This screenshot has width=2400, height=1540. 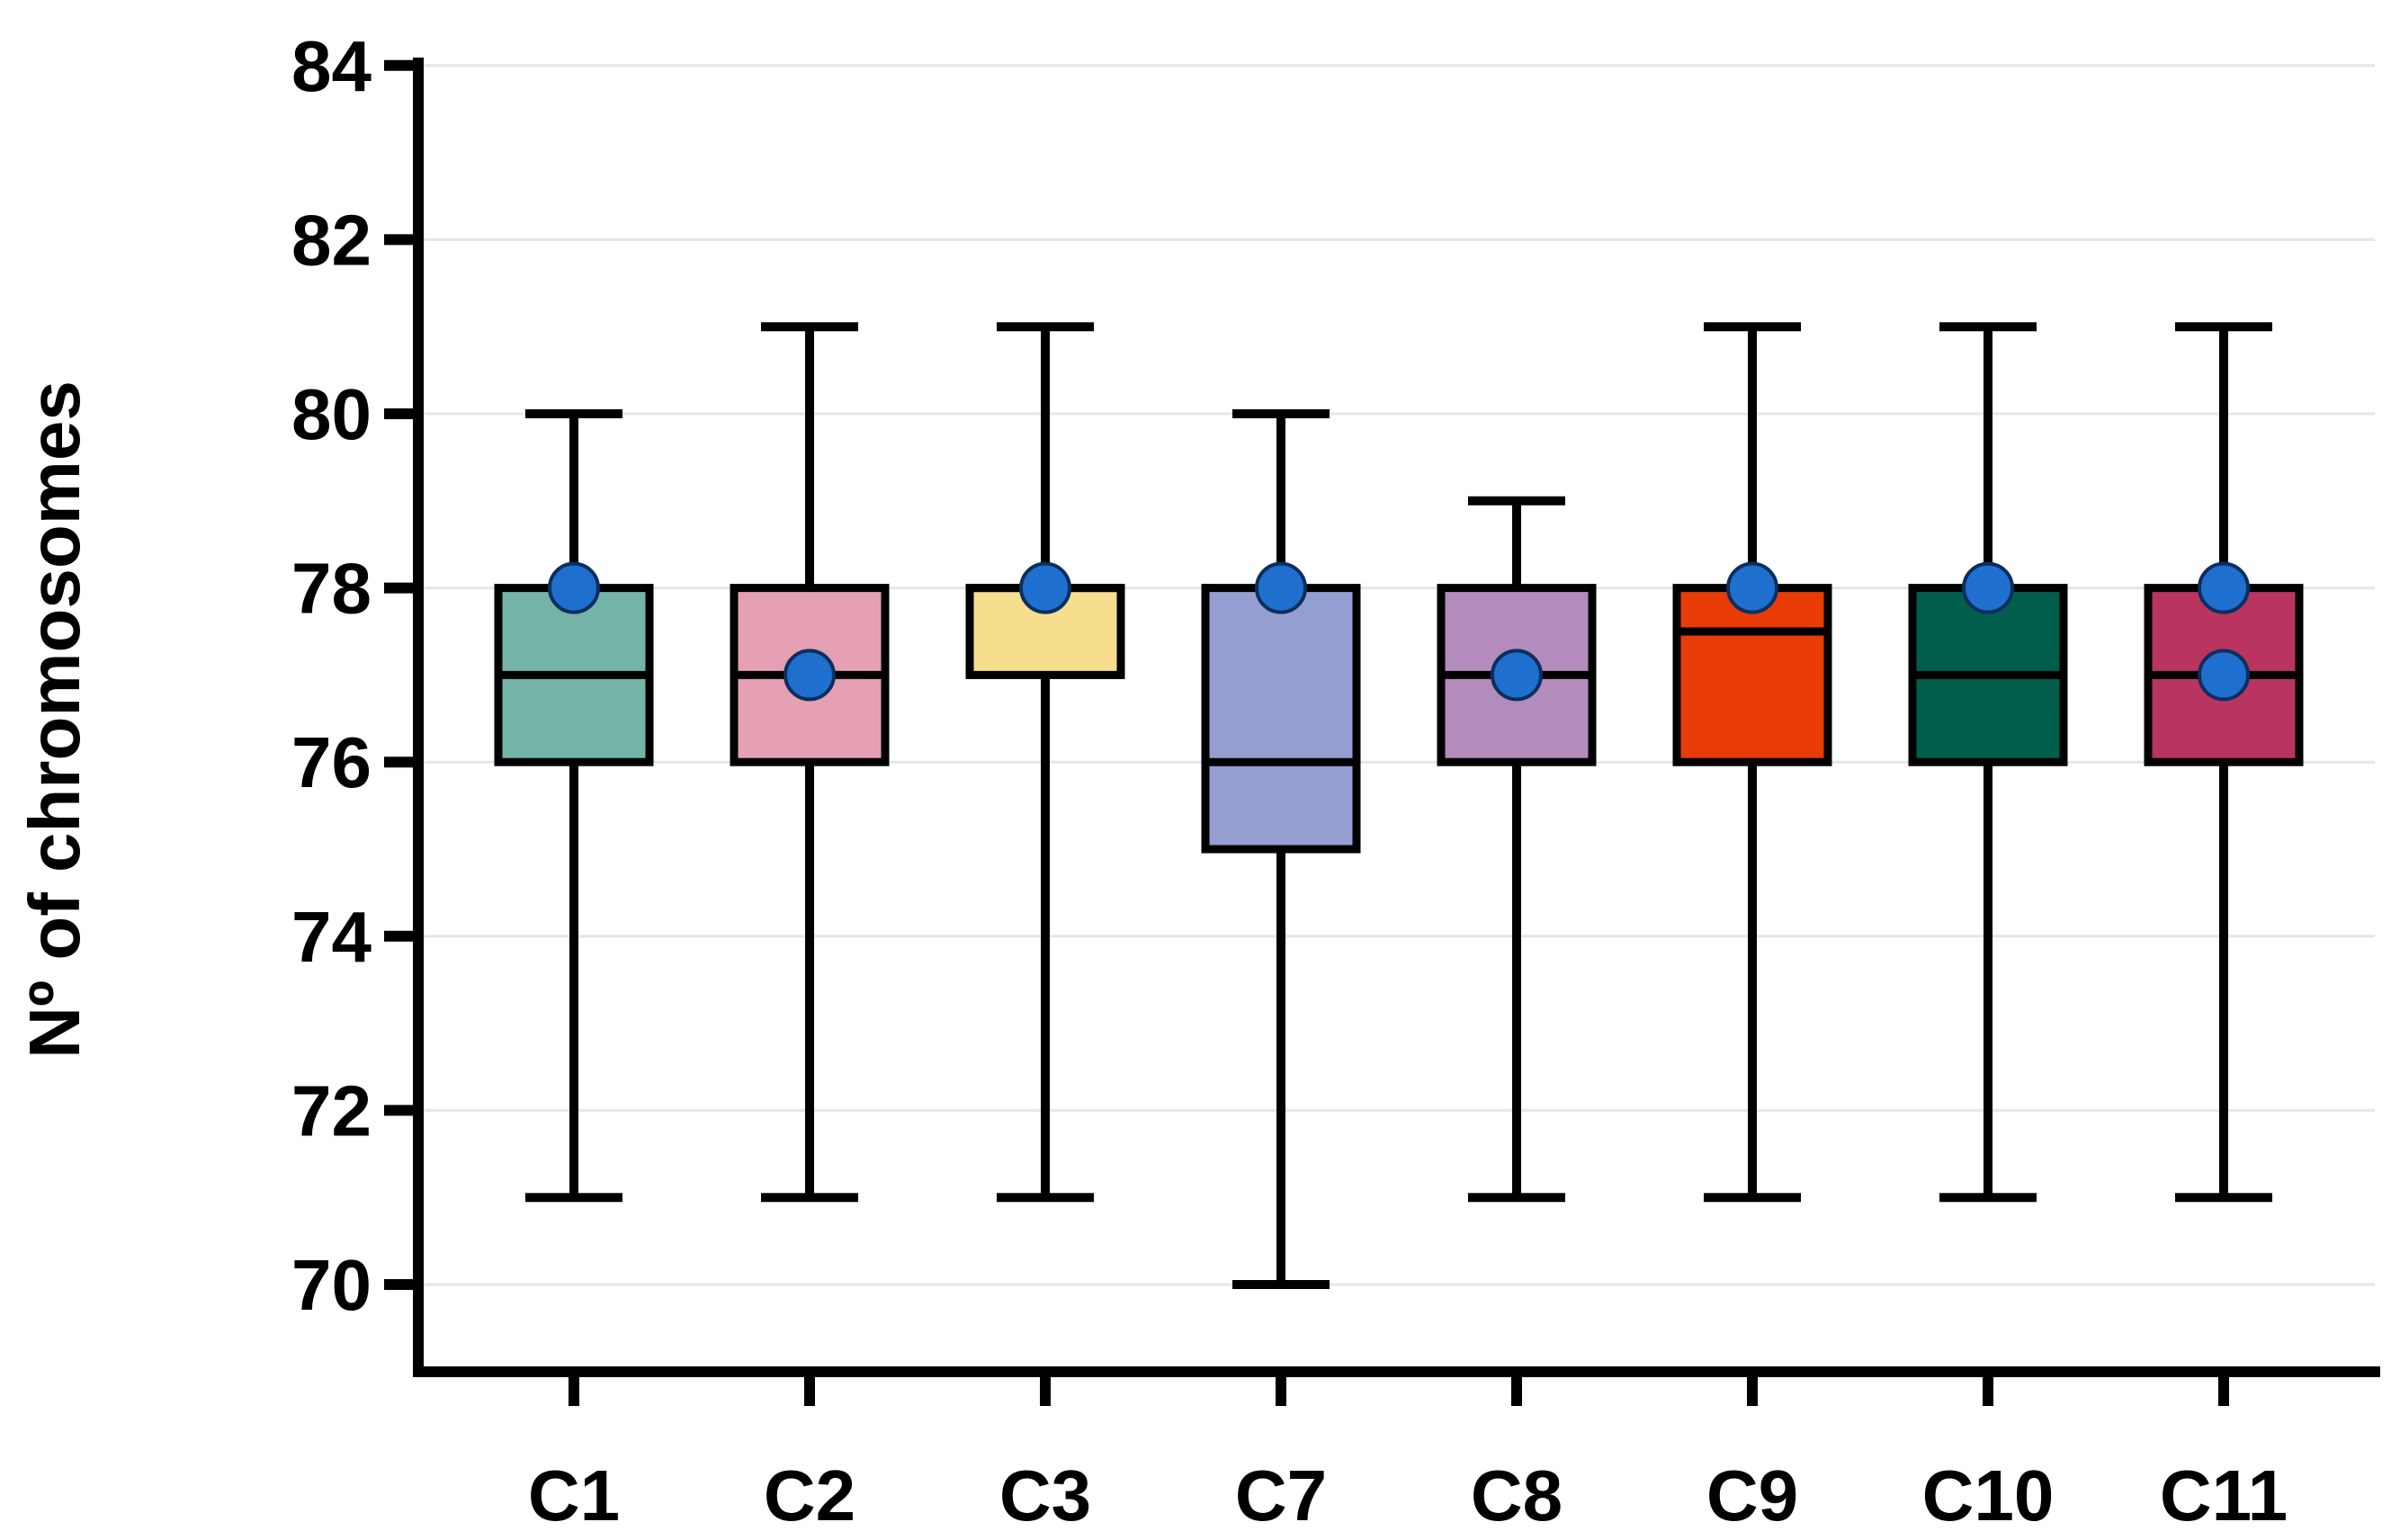 I want to click on y-tick-label-78: 78, so click(x=331, y=589).